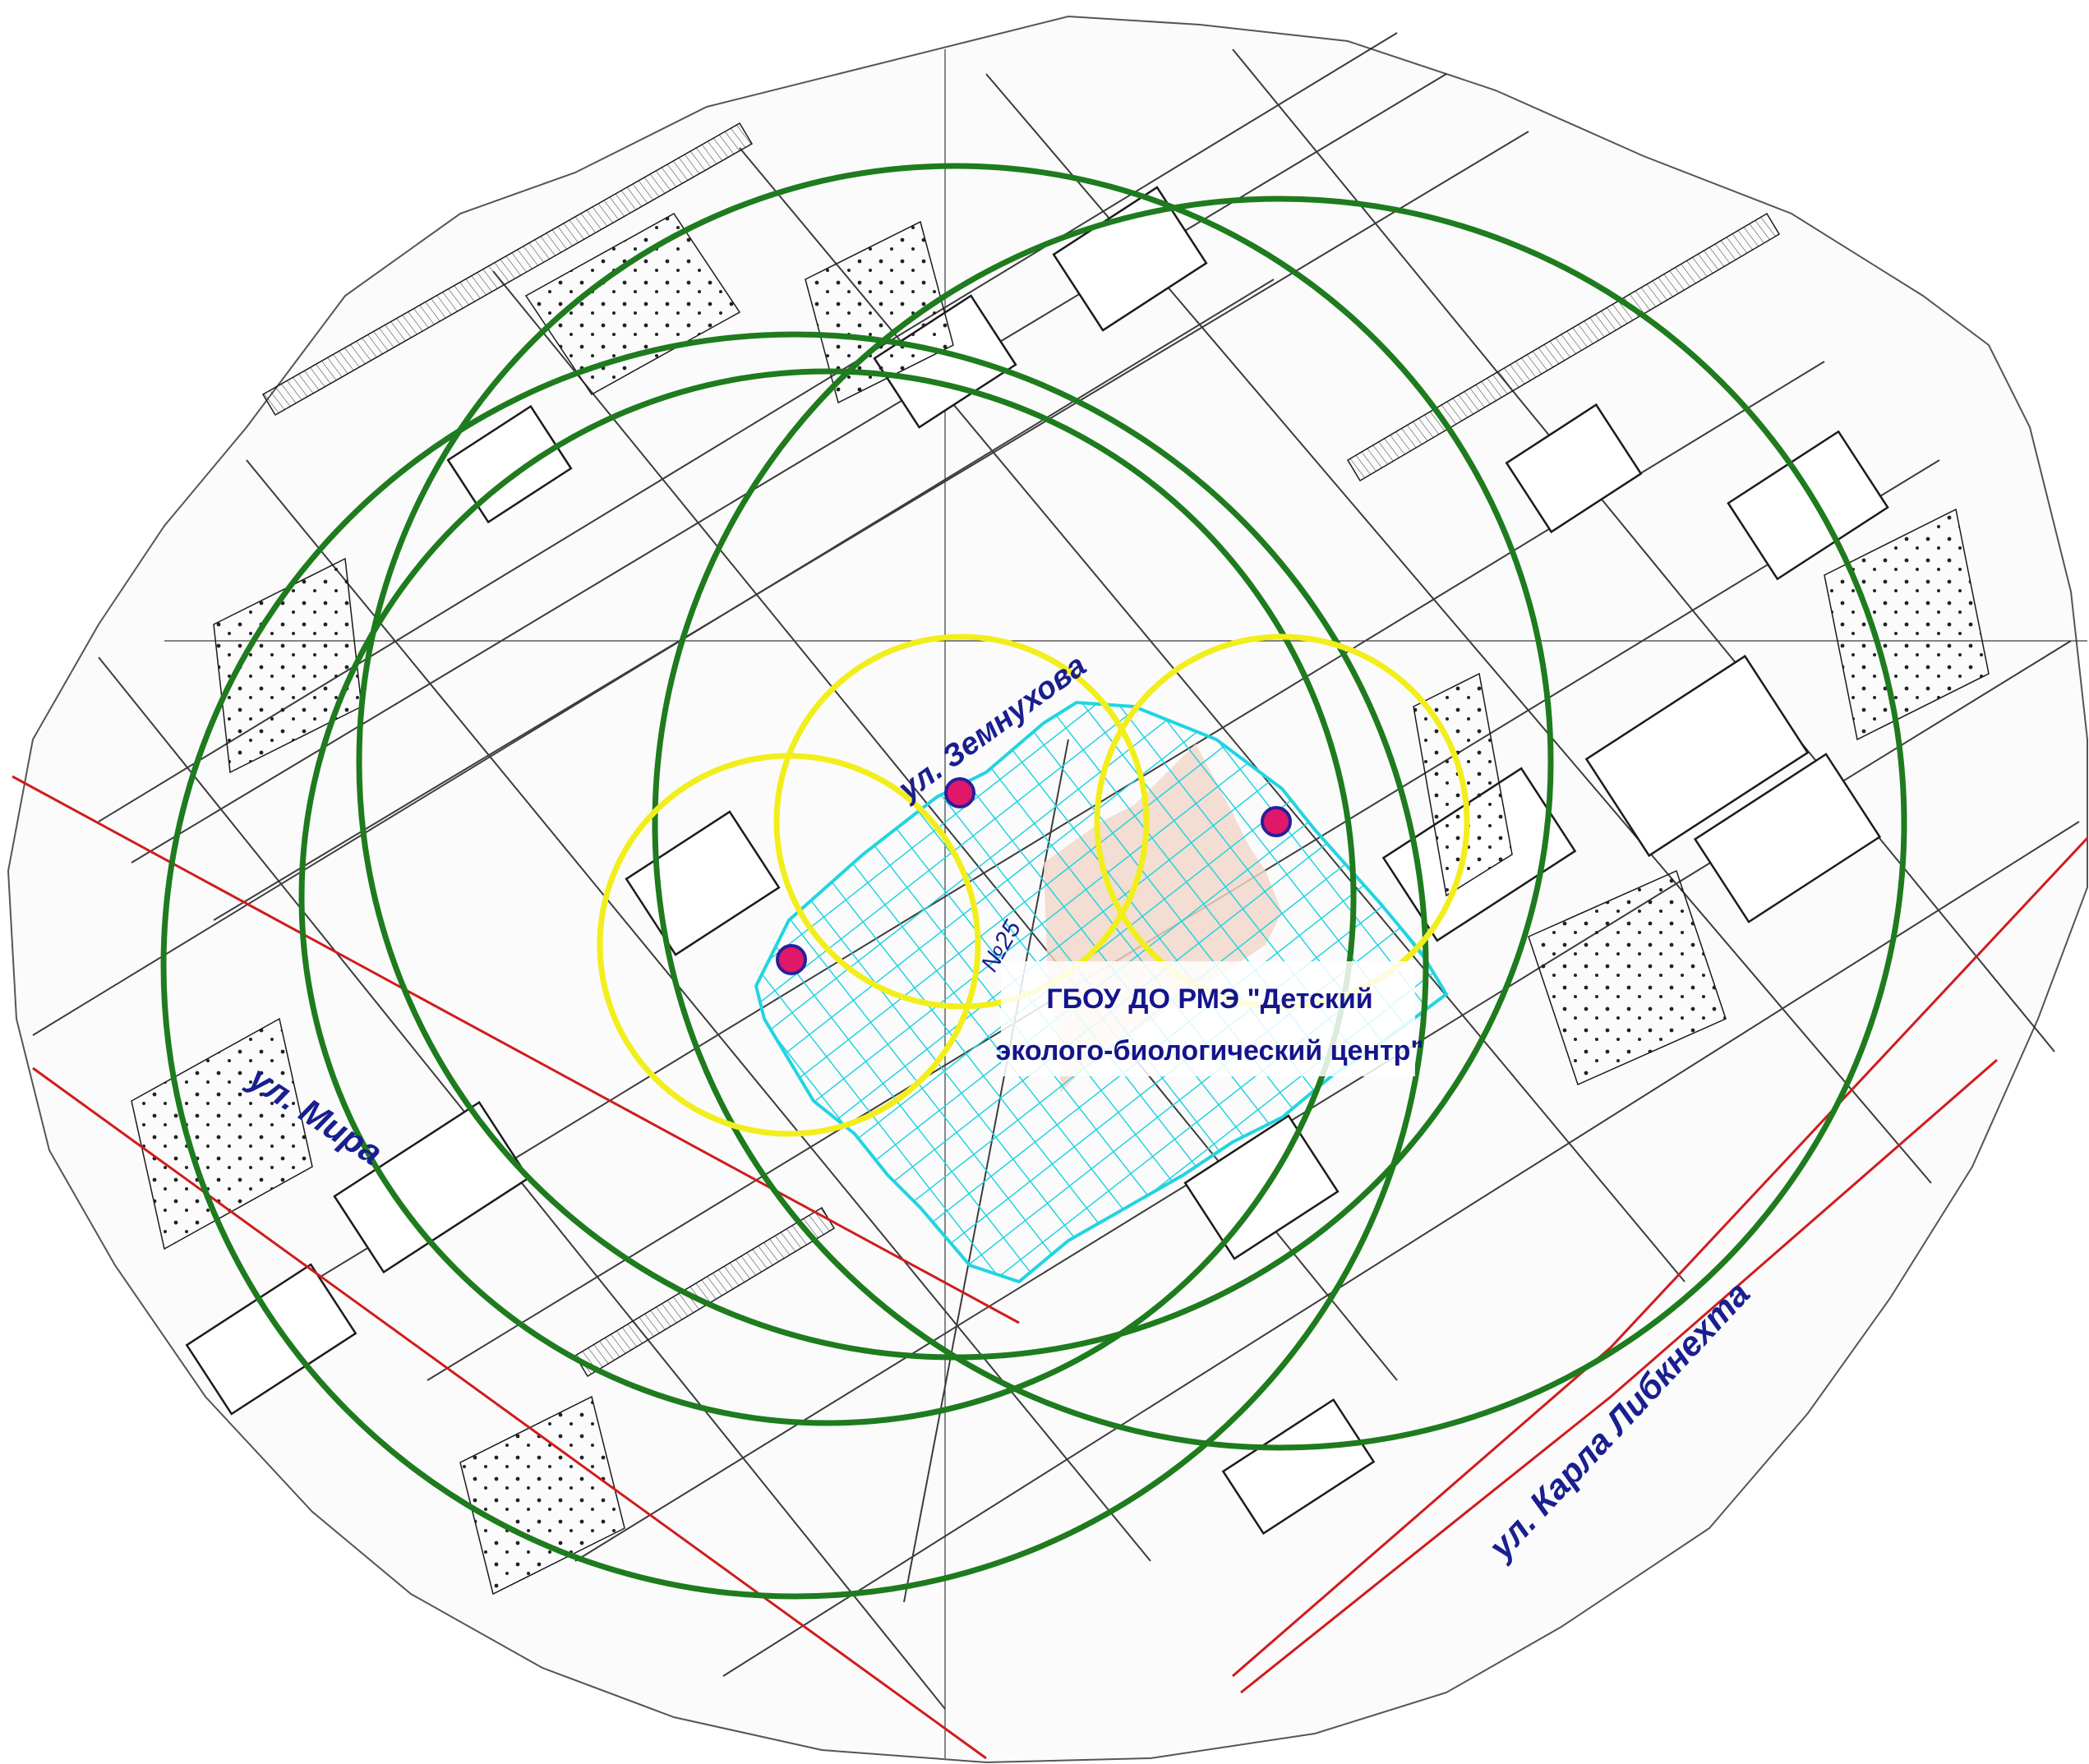  Describe the element at coordinates (1034, 876) in the screenshot. I see `sampling-points` at that location.